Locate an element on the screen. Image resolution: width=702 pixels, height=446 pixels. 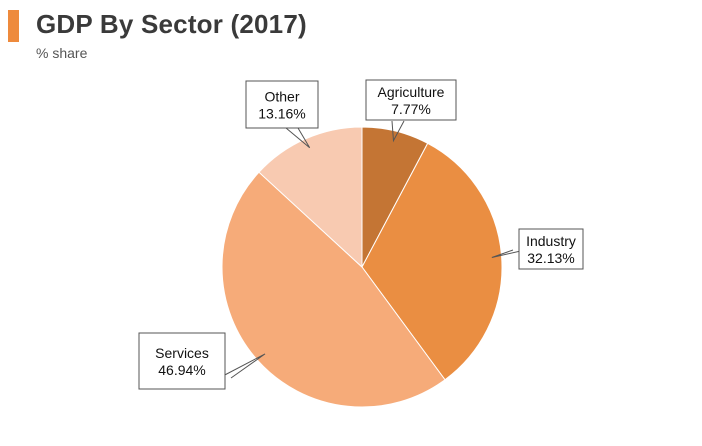
slice-value-label: 7.77% is located at coordinates (411, 109).